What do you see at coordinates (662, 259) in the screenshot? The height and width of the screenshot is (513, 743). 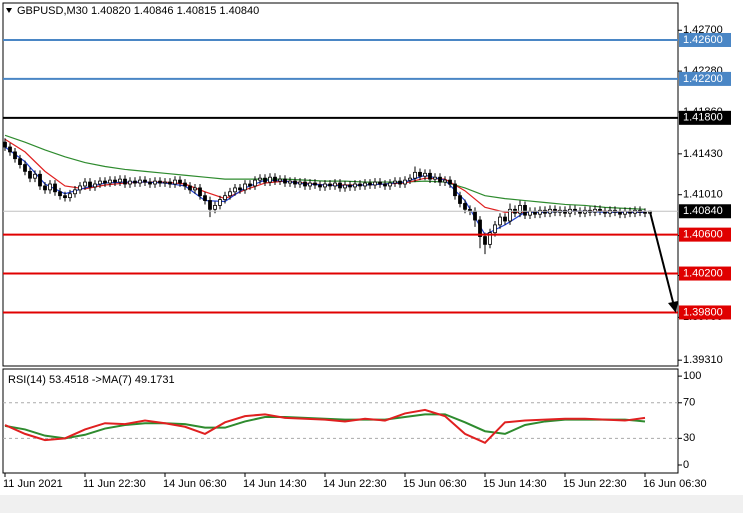 I see `forecast-arrow` at bounding box center [662, 259].